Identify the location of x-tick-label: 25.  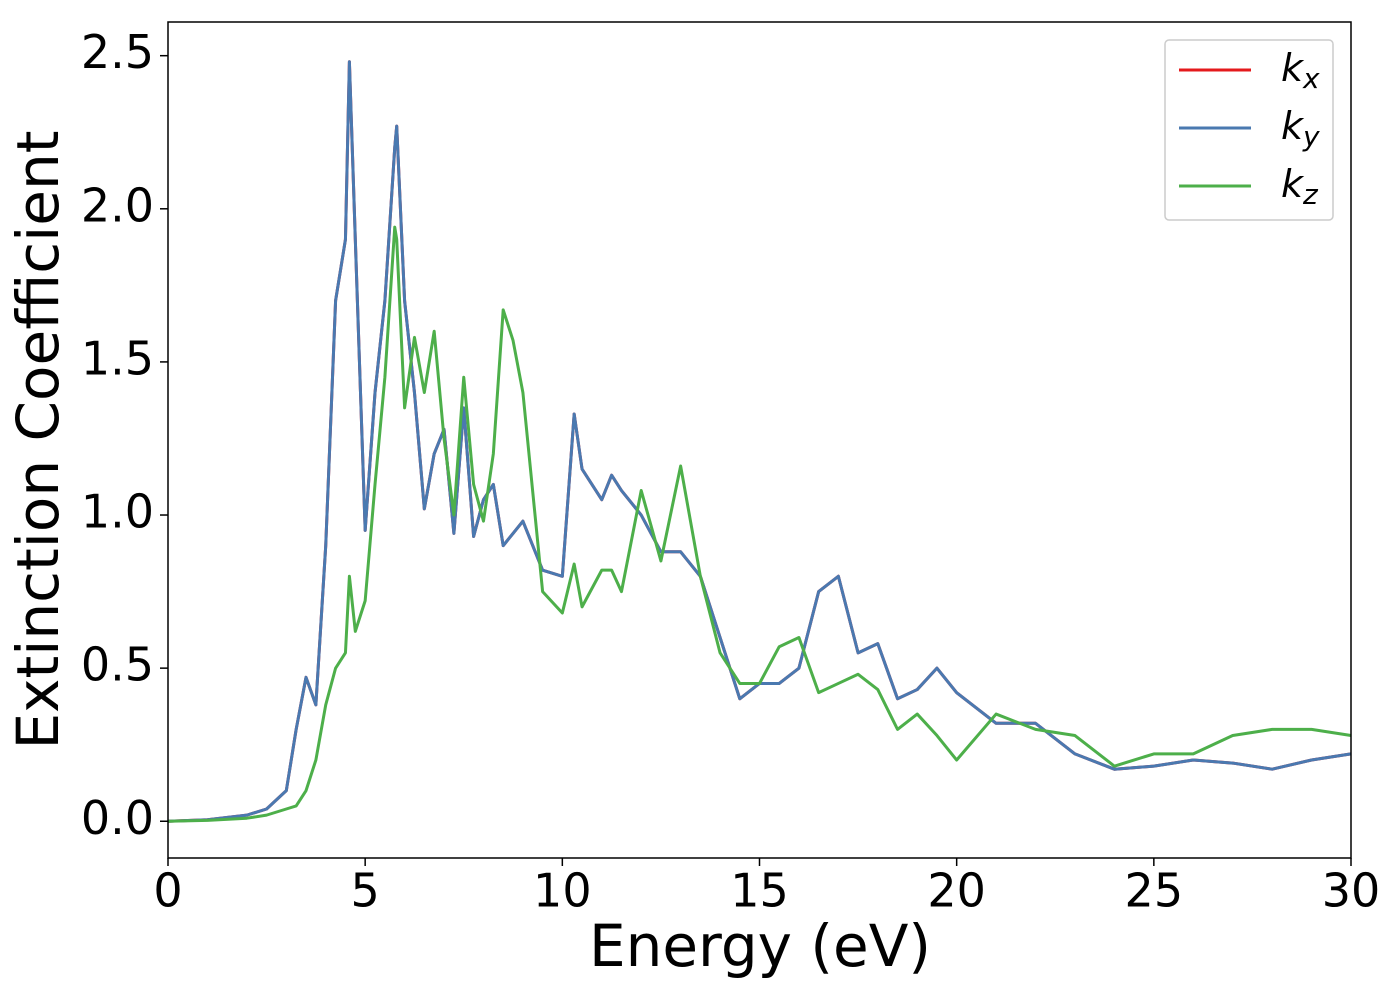
(1154, 891).